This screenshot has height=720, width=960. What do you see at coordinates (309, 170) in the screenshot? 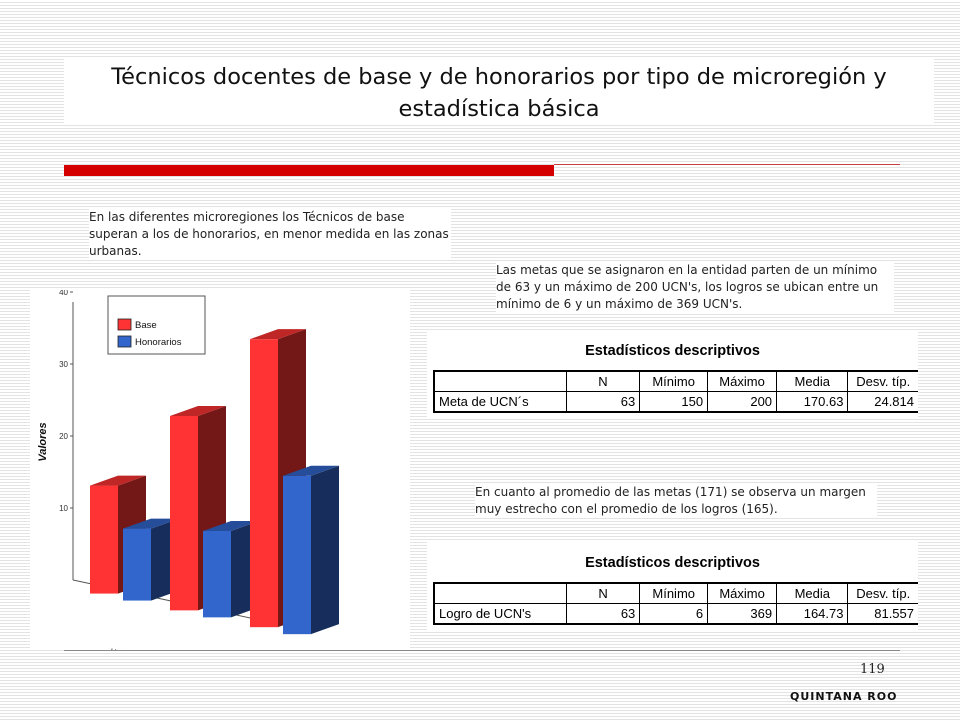
I see `accent-bar` at bounding box center [309, 170].